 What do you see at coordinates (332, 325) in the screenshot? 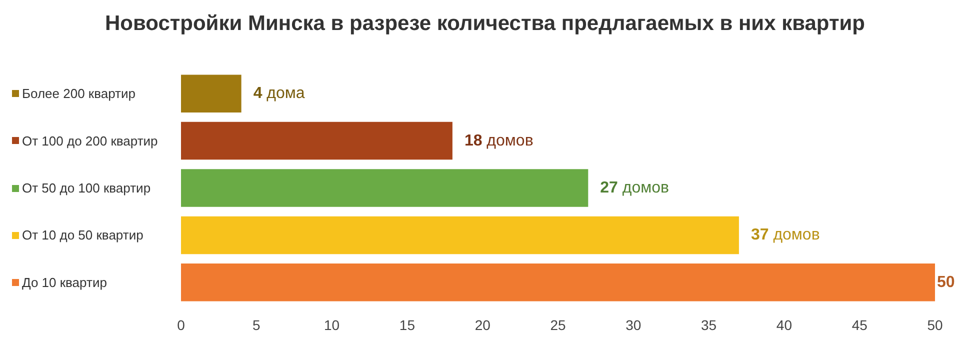
I see `x-tick-label: 10` at bounding box center [332, 325].